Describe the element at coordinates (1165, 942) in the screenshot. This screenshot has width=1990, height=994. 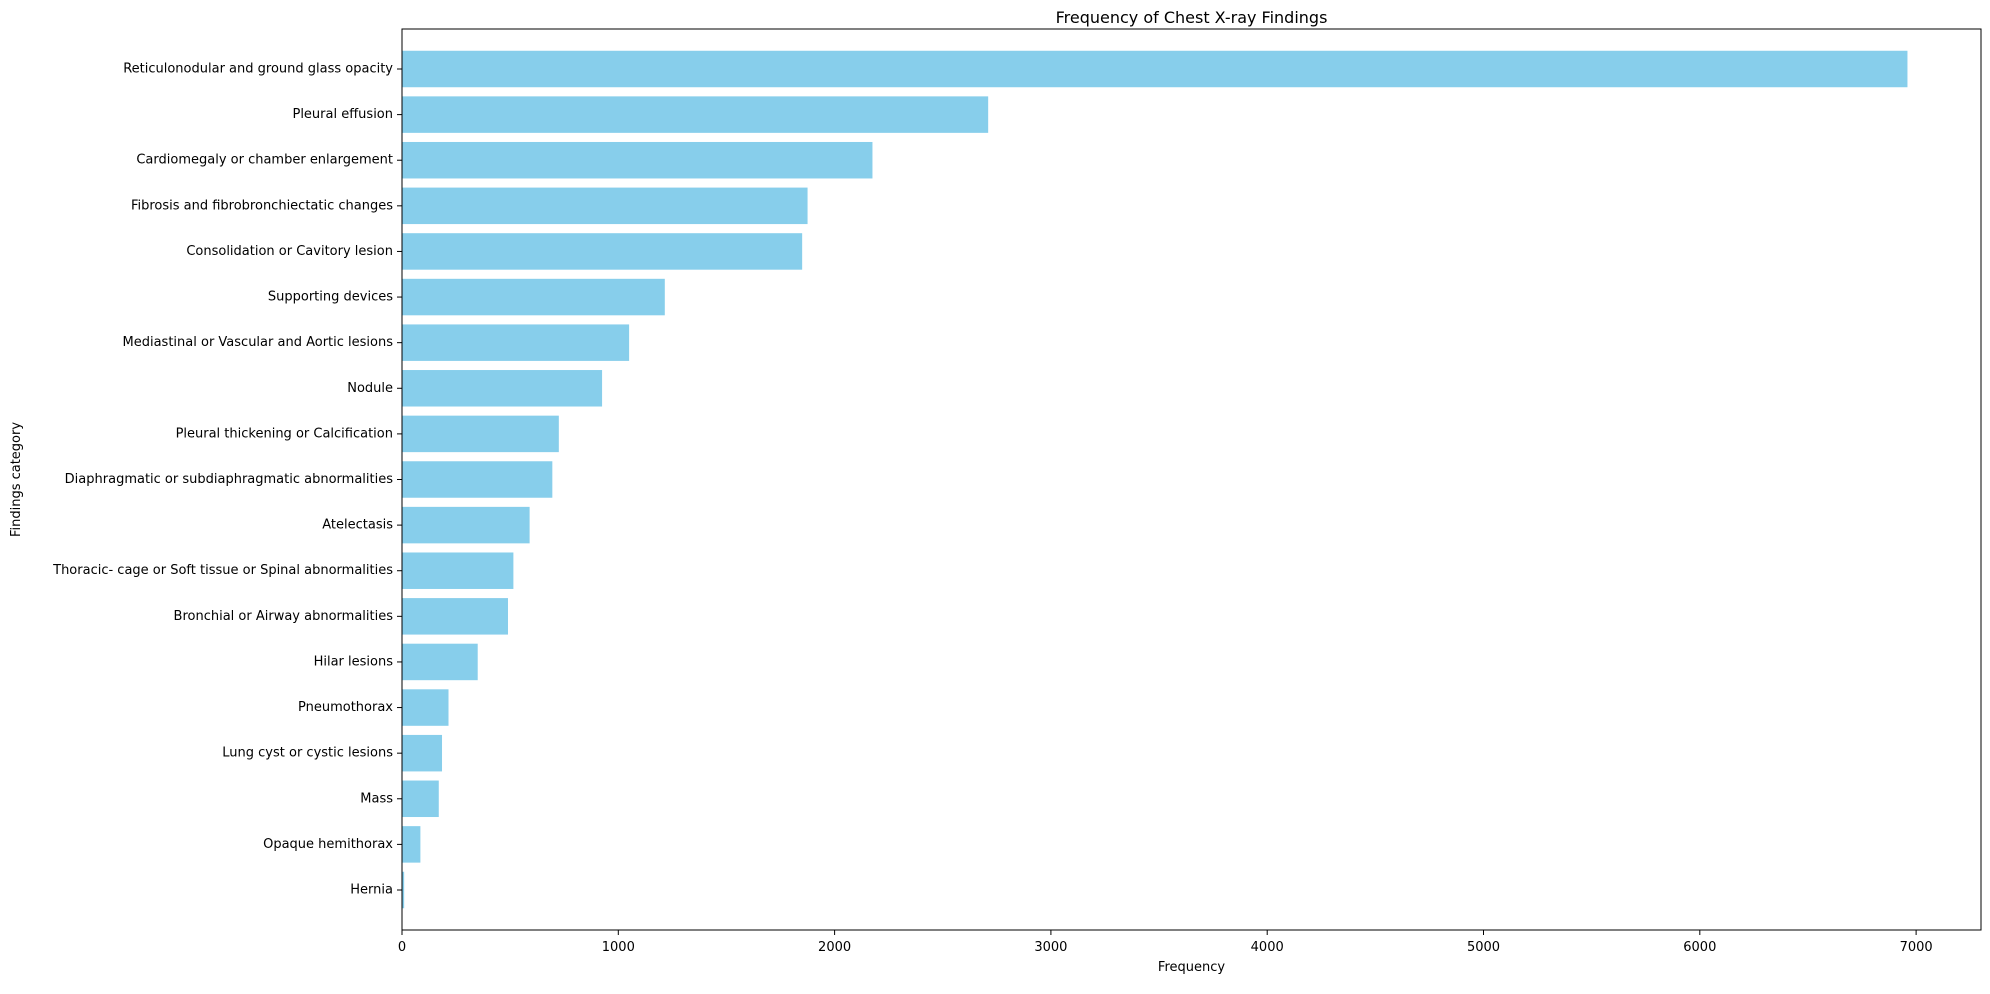
I see `x-axis-ticks: 0 1000 2000 3000 4000 5000 6000 7000` at that location.